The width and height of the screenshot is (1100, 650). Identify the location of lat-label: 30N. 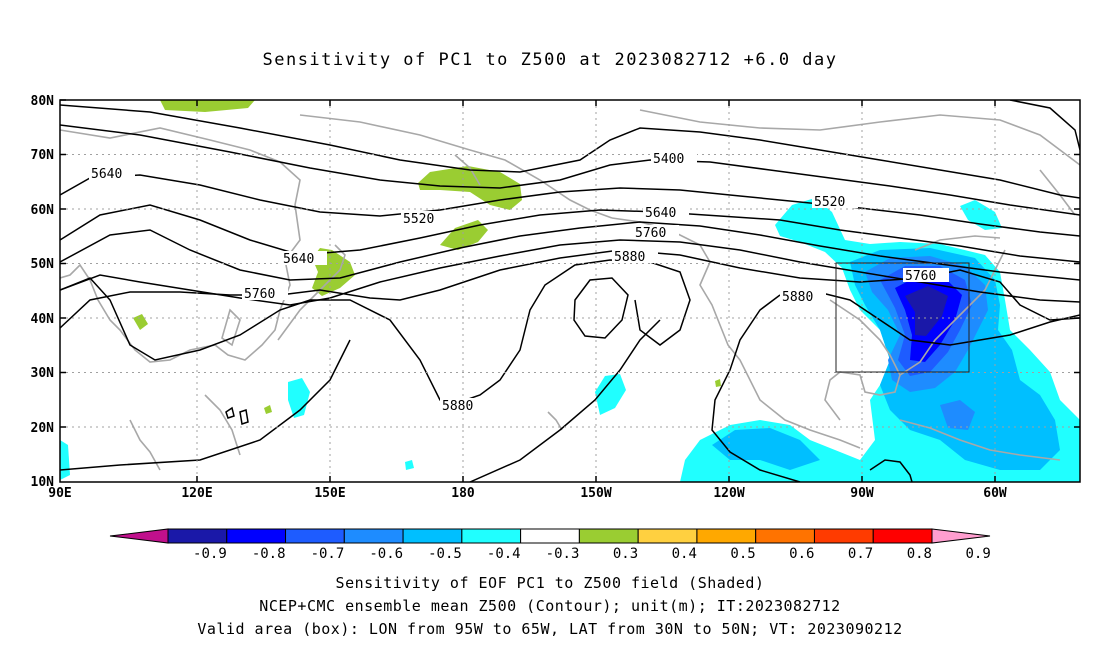
(43, 373).